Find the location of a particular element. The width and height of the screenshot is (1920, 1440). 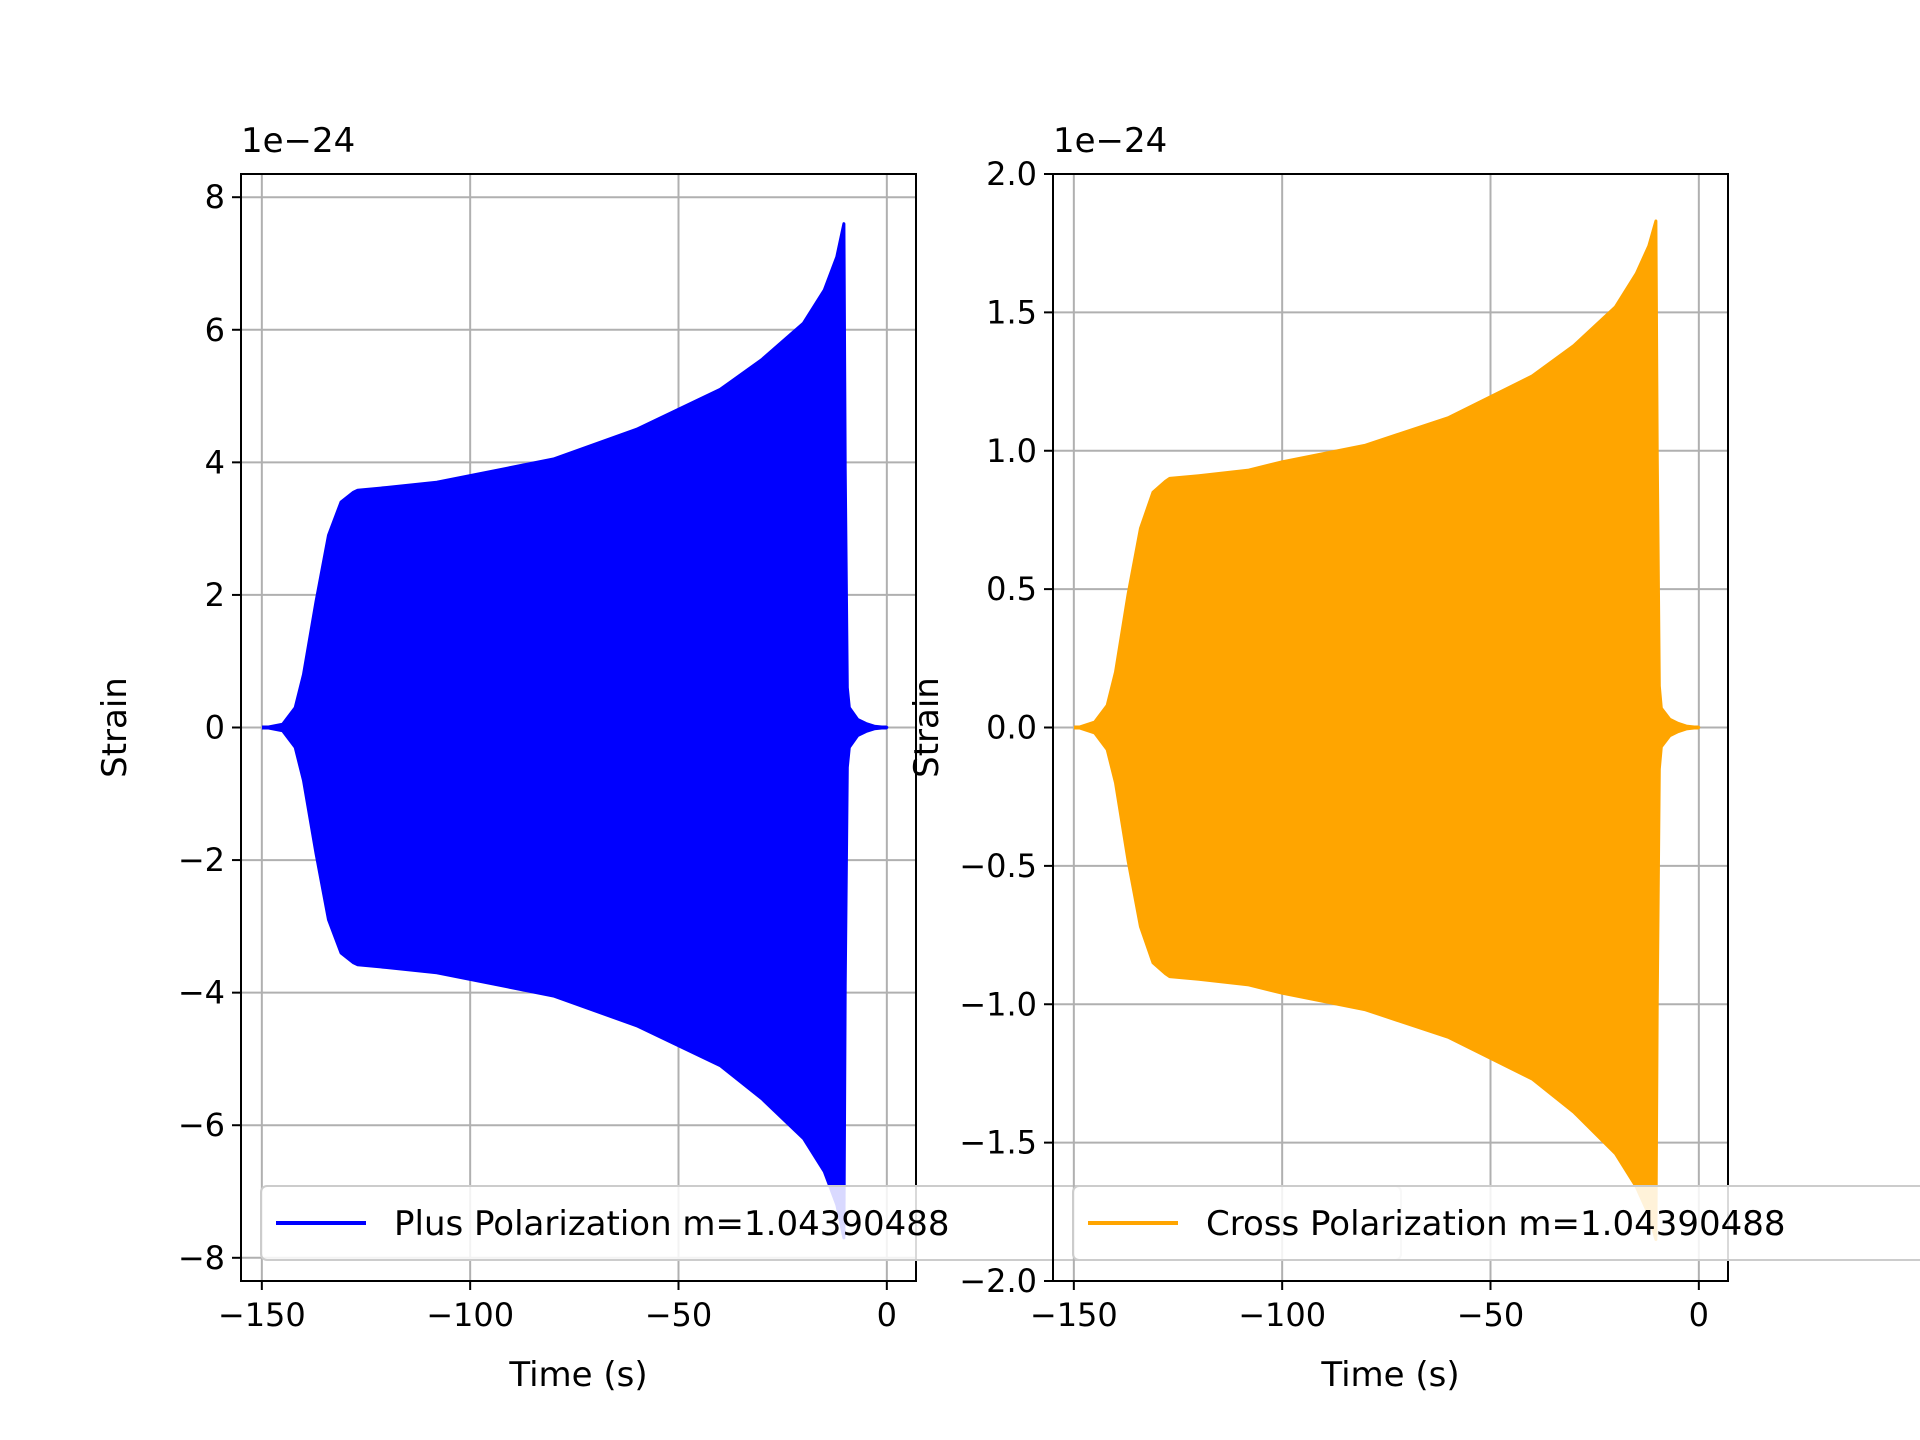

y-tick-label: −4 is located at coordinates (201, 993).